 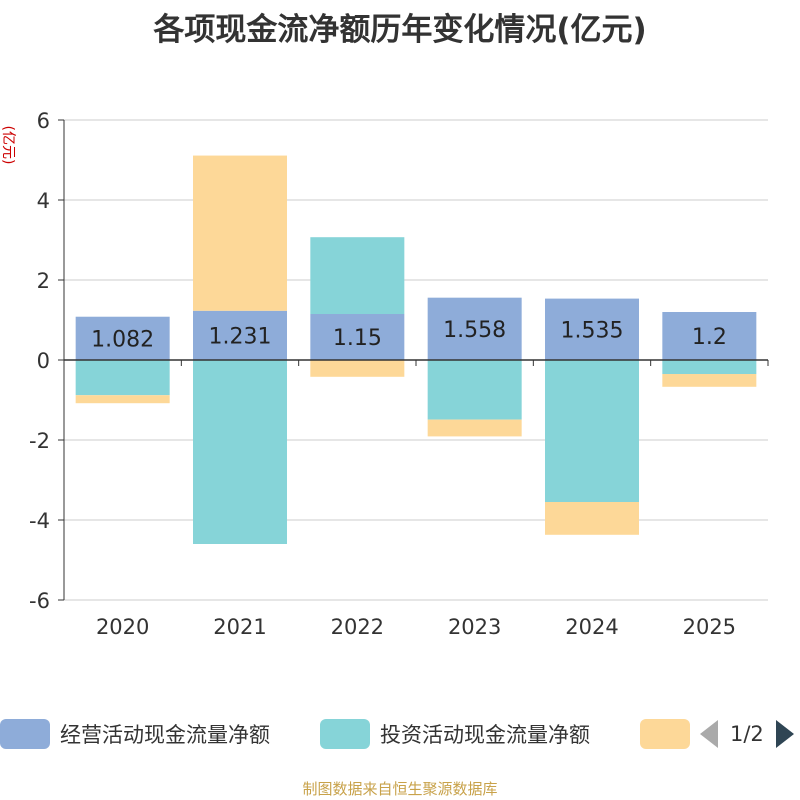 What do you see at coordinates (39, 521) in the screenshot?
I see `y-tick-label: -4` at bounding box center [39, 521].